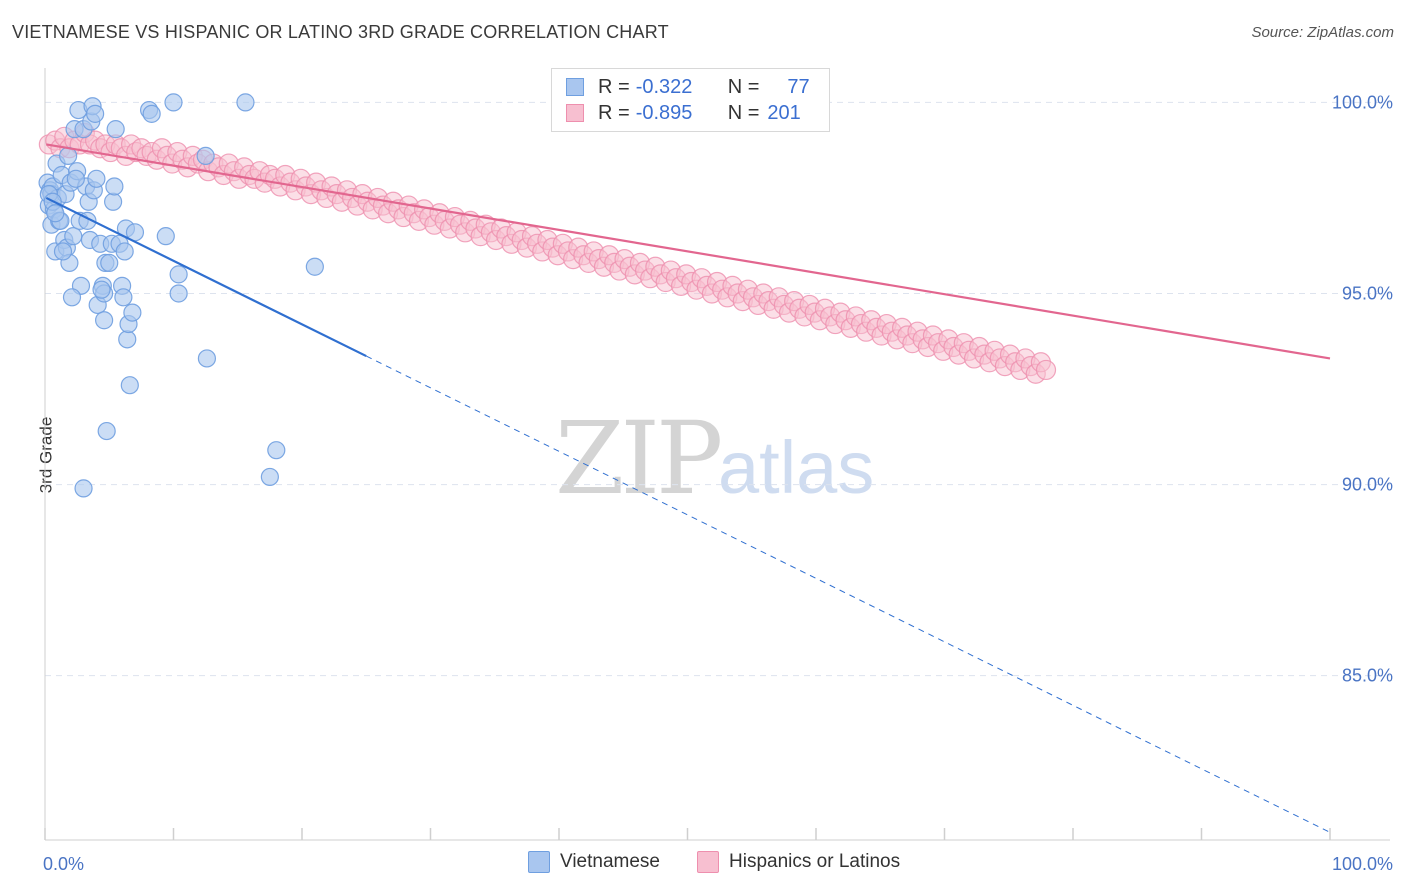 This screenshot has height=892, width=1406. Describe the element at coordinates (784, 112) in the screenshot. I see `legend-n-value: 201` at that location.